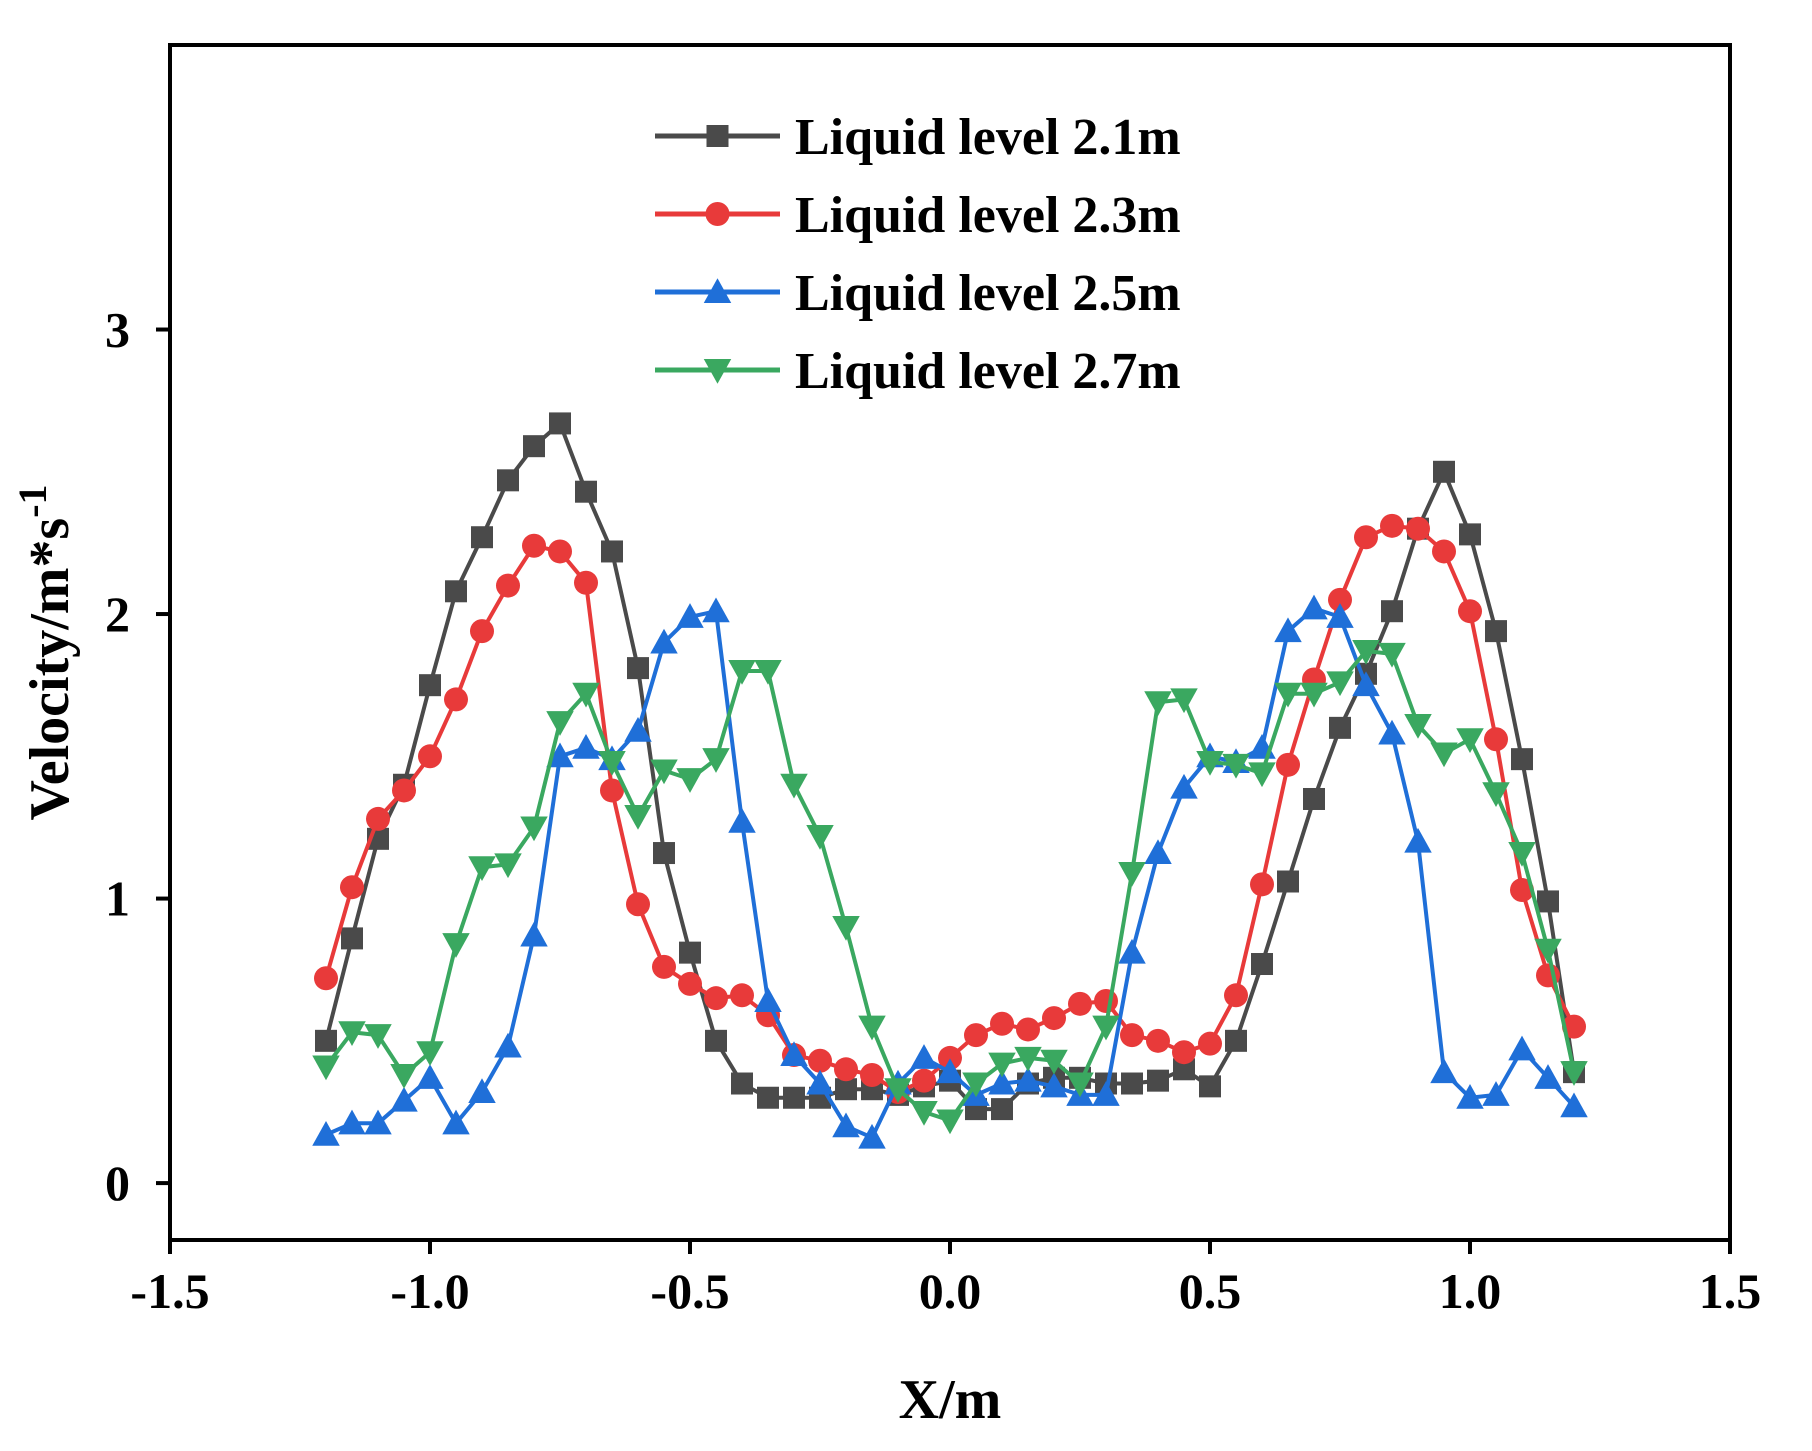 The height and width of the screenshot is (1451, 1812). What do you see at coordinates (50, 669) in the screenshot?
I see `y-axis-title-main: Velocity/m*s` at bounding box center [50, 669].